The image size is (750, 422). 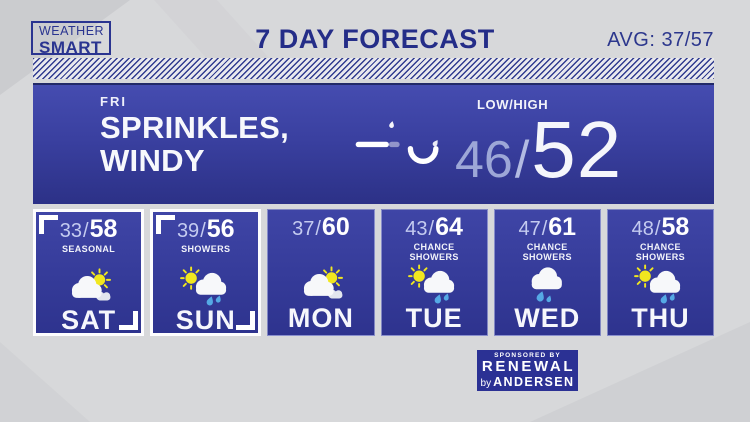 What do you see at coordinates (642, 229) in the screenshot?
I see `card-low: 48` at bounding box center [642, 229].